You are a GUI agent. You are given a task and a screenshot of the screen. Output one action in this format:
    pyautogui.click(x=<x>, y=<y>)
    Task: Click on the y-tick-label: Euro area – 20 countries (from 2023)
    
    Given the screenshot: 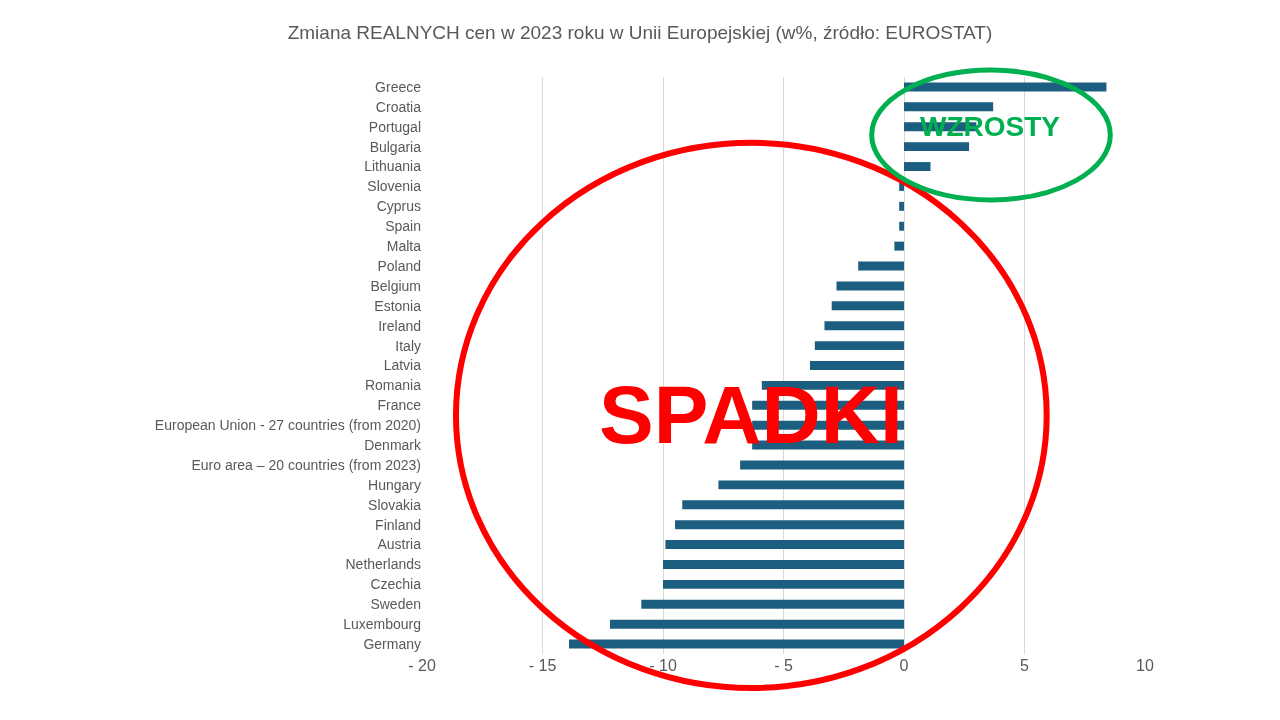 What is the action you would take?
    pyautogui.click(x=306, y=464)
    